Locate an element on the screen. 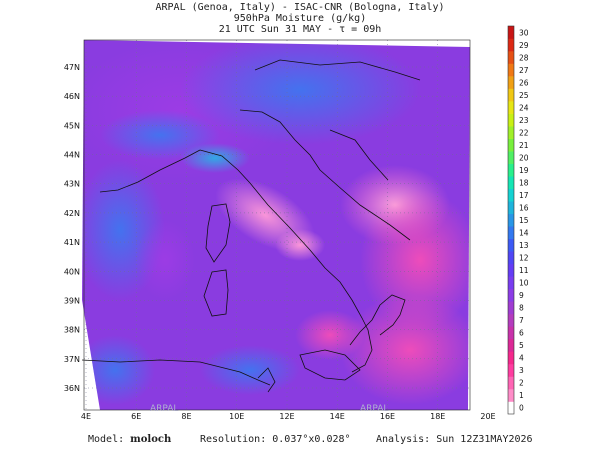 This screenshot has width=600, height=450. header-time-line: 21 UTC Sun 31 MAY - τ = 09h is located at coordinates (300, 29).